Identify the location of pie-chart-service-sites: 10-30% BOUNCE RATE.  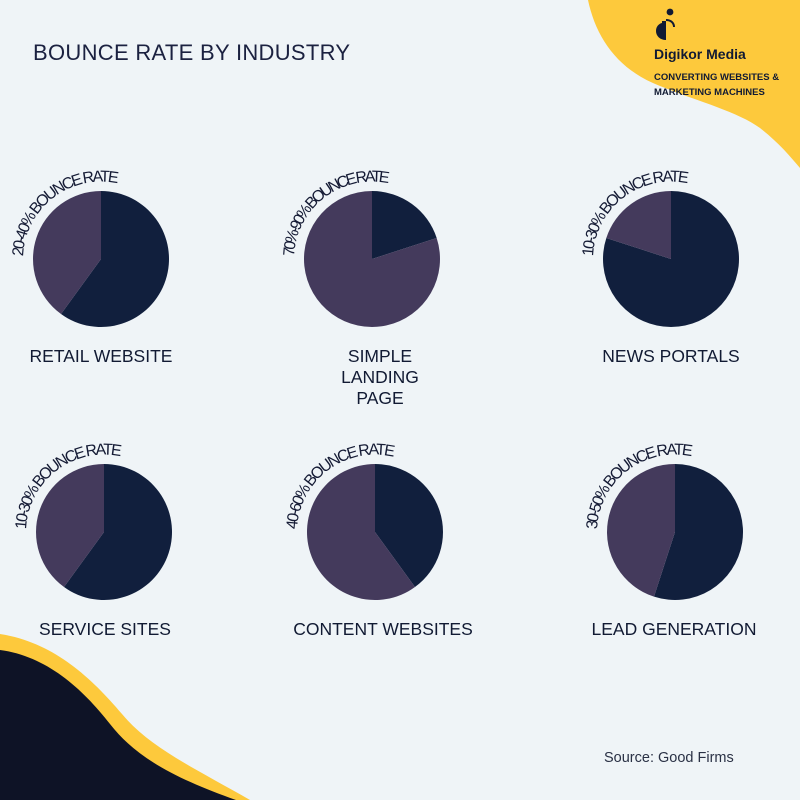
(93, 520).